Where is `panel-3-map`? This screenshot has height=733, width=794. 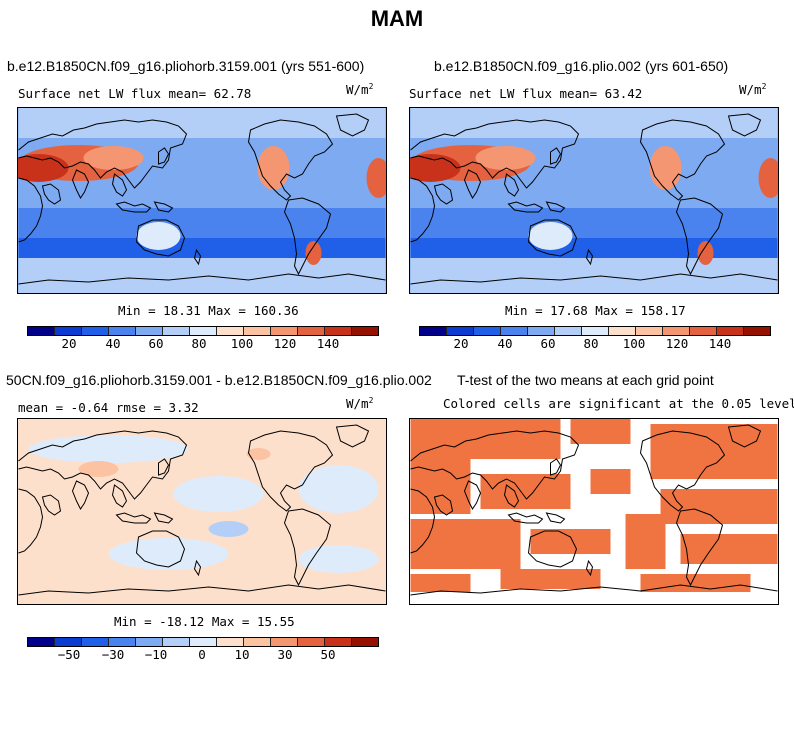
panel-3-map is located at coordinates (202, 511).